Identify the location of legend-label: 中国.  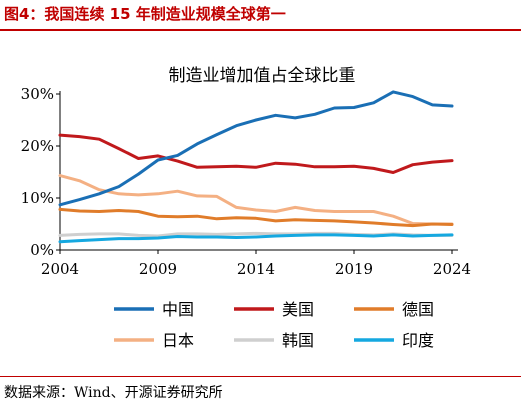
(178, 309).